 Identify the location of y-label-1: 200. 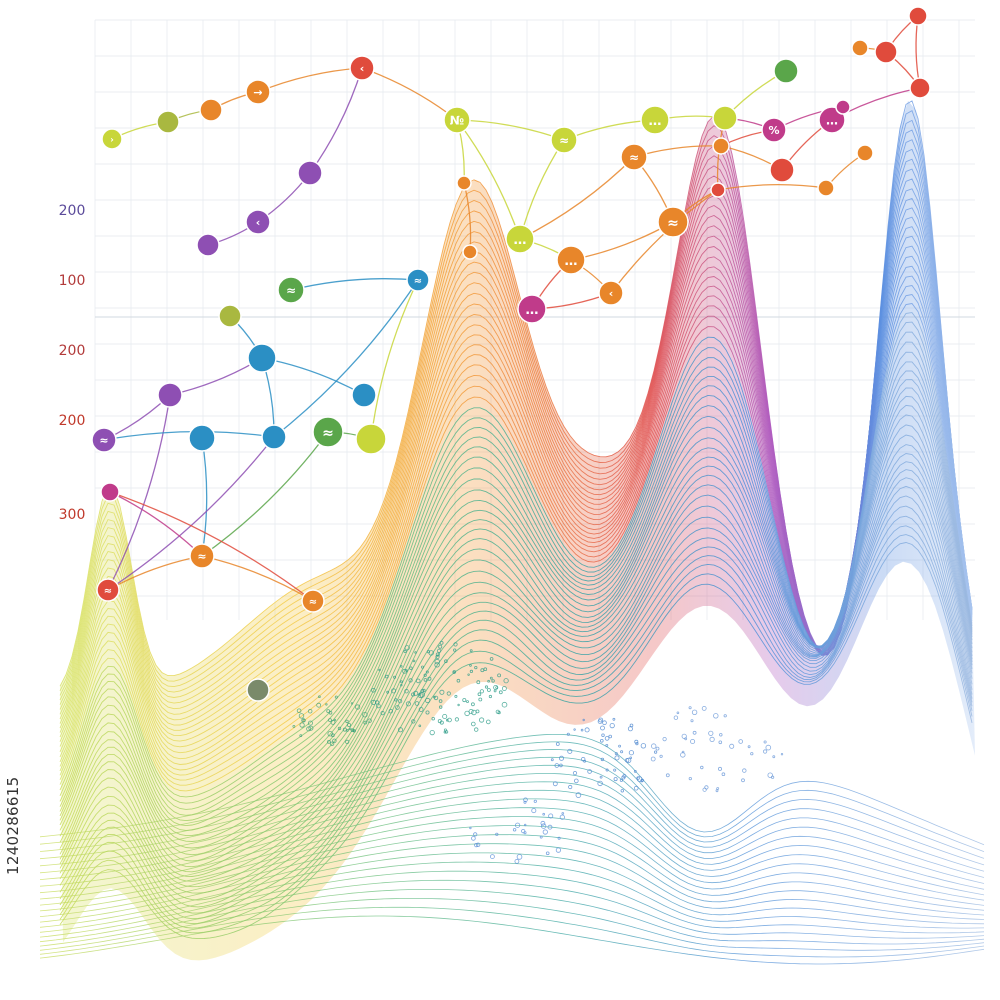
(72, 211).